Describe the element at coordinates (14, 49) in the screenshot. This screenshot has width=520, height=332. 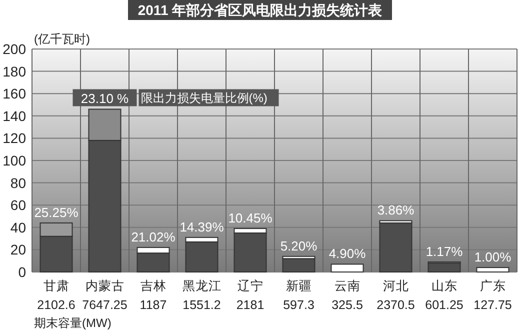
I see `y-tick-label: 200` at that location.